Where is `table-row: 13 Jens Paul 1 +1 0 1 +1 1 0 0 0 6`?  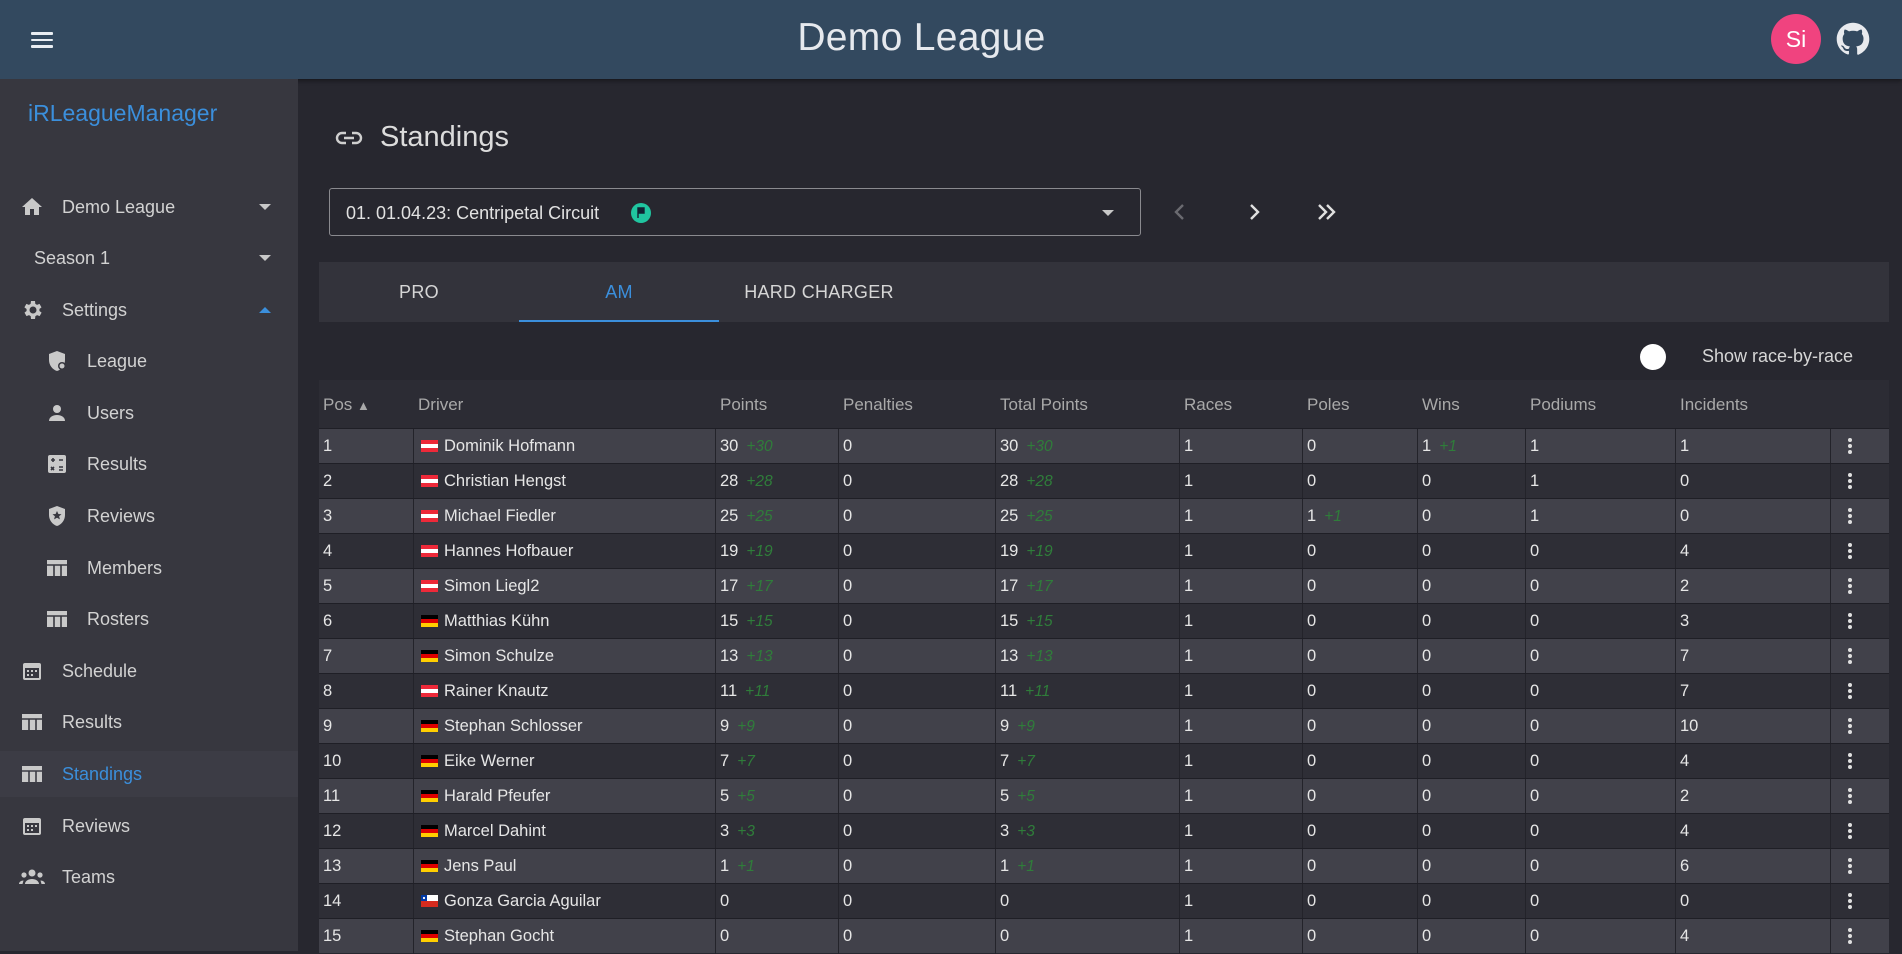 table-row: 13 Jens Paul 1 +1 0 1 +1 1 0 0 0 6 is located at coordinates (1104, 866).